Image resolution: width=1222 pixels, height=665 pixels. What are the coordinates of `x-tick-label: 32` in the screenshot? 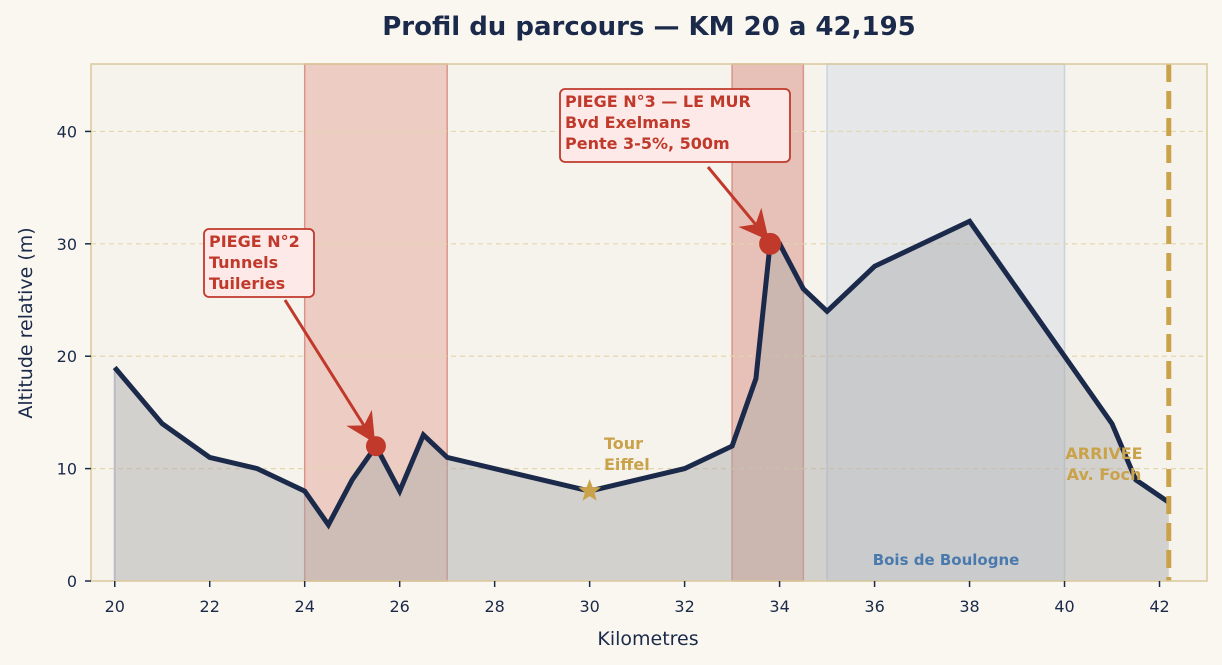 It's located at (684, 606).